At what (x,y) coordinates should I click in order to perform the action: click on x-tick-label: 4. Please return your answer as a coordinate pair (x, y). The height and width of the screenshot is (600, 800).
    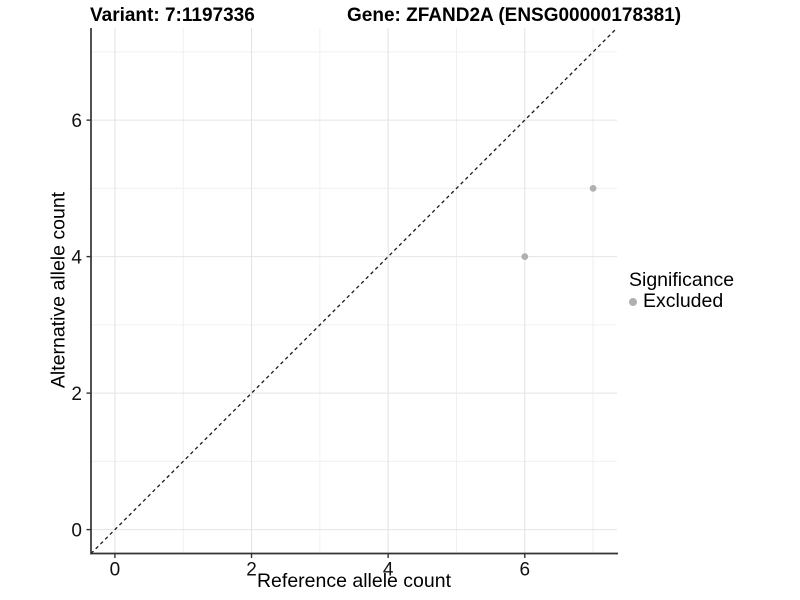
    Looking at the image, I should click on (388, 570).